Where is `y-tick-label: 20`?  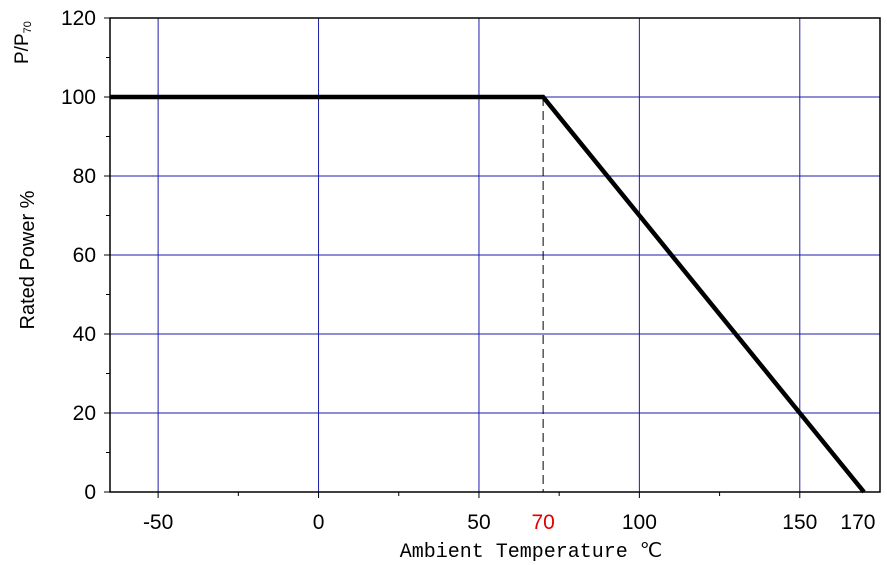 y-tick-label: 20 is located at coordinates (84, 413).